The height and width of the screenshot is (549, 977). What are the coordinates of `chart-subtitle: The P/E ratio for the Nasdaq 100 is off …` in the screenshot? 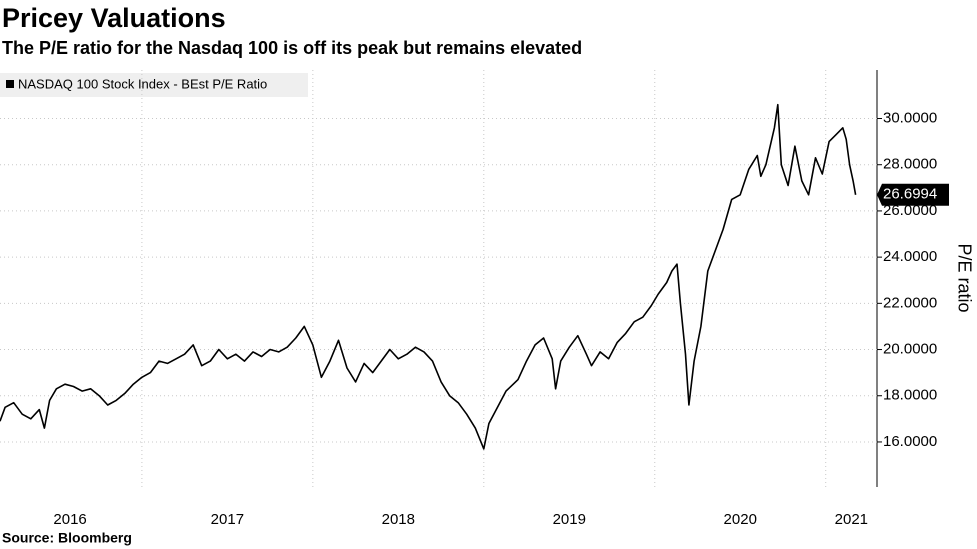 It's located at (292, 48).